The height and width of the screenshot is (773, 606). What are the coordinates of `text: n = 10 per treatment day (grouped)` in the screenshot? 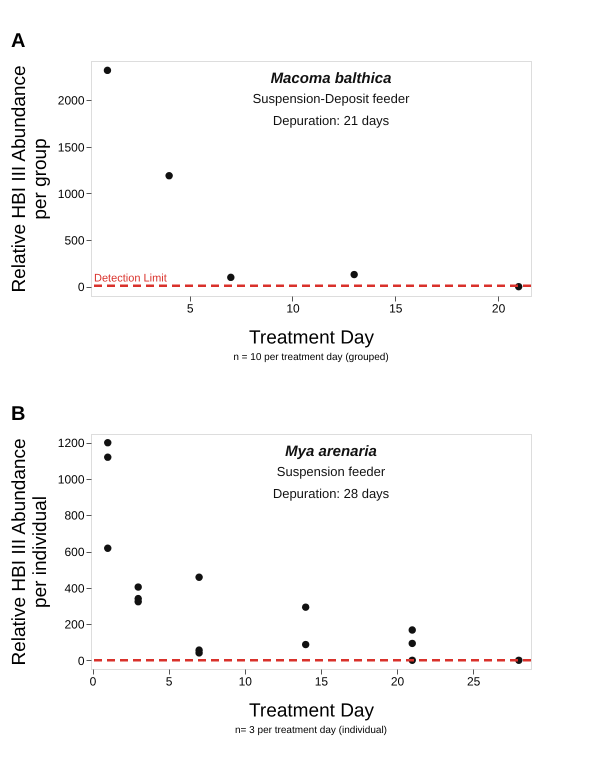 It's located at (311, 357).